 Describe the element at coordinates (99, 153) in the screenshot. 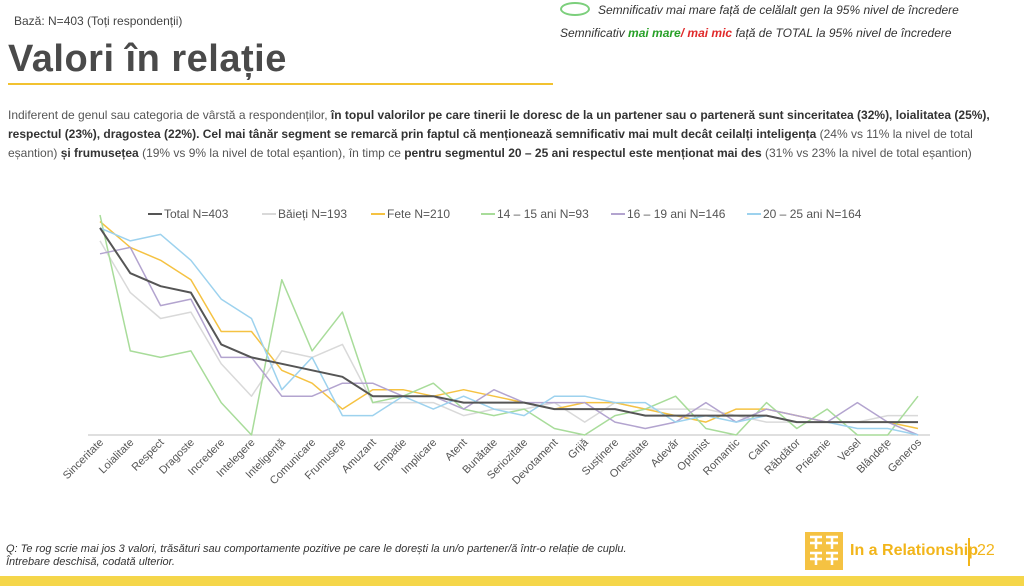

I see `intro-bold-2: și frumusețea` at that location.